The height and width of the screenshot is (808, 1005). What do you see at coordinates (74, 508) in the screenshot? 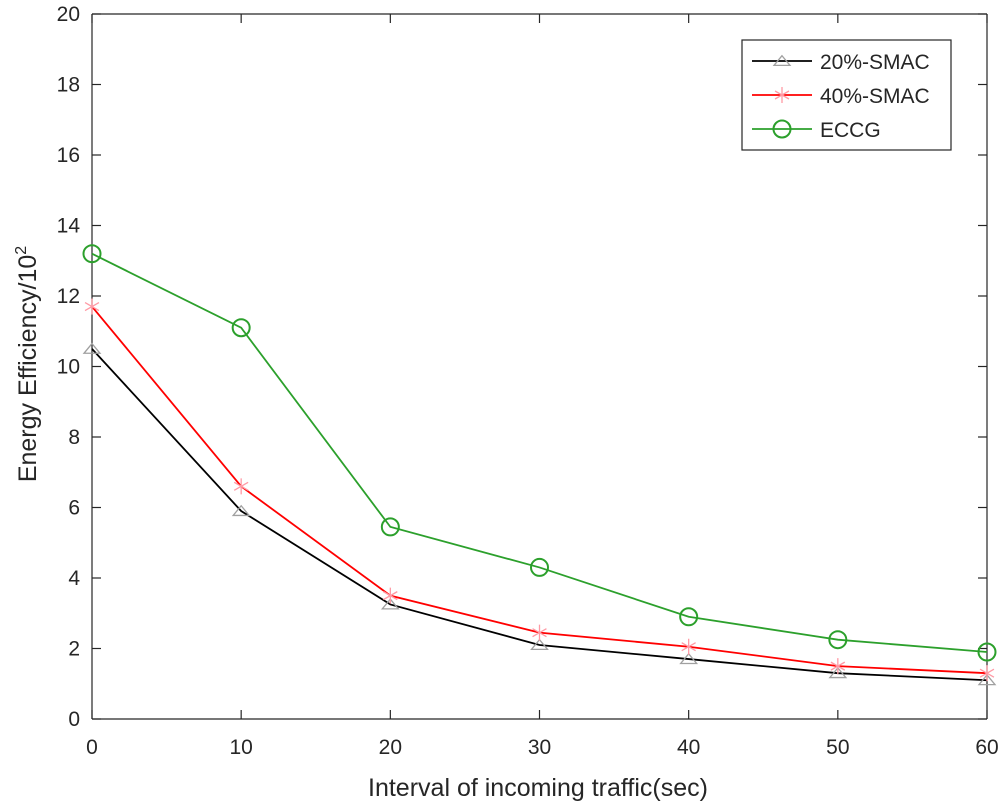
I see `y-tick-label: 6` at bounding box center [74, 508].